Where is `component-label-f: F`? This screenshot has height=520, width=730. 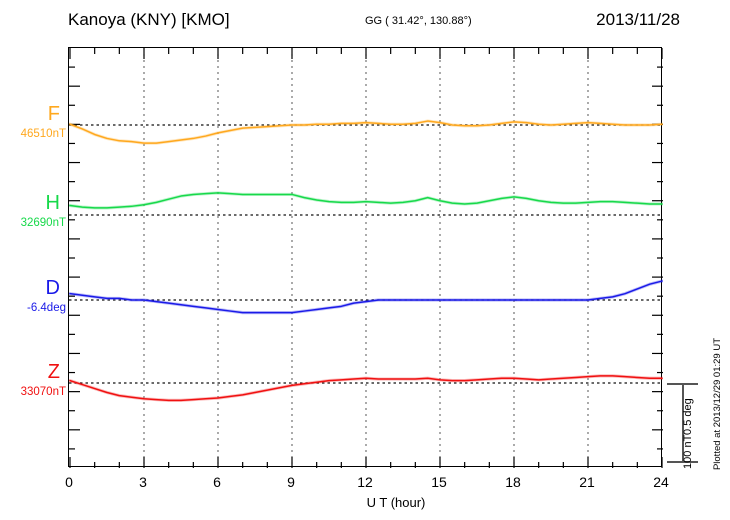
component-label-f: F is located at coordinates (53, 114).